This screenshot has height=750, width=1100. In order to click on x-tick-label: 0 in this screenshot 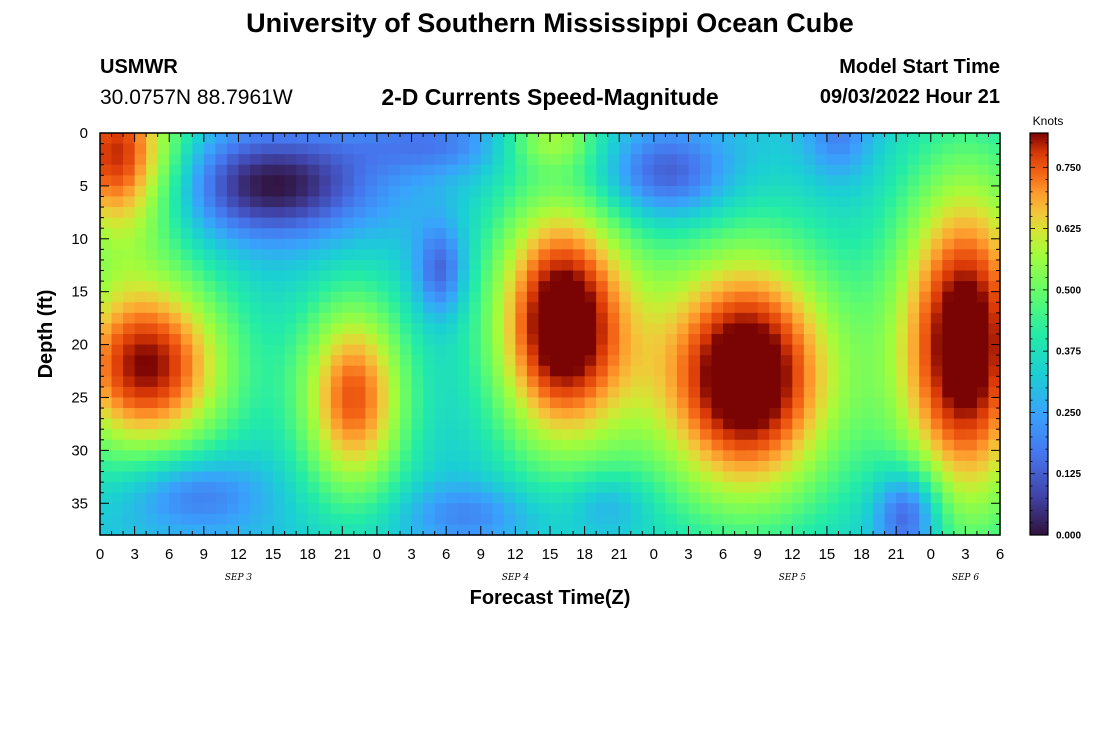, I will do `click(100, 554)`.